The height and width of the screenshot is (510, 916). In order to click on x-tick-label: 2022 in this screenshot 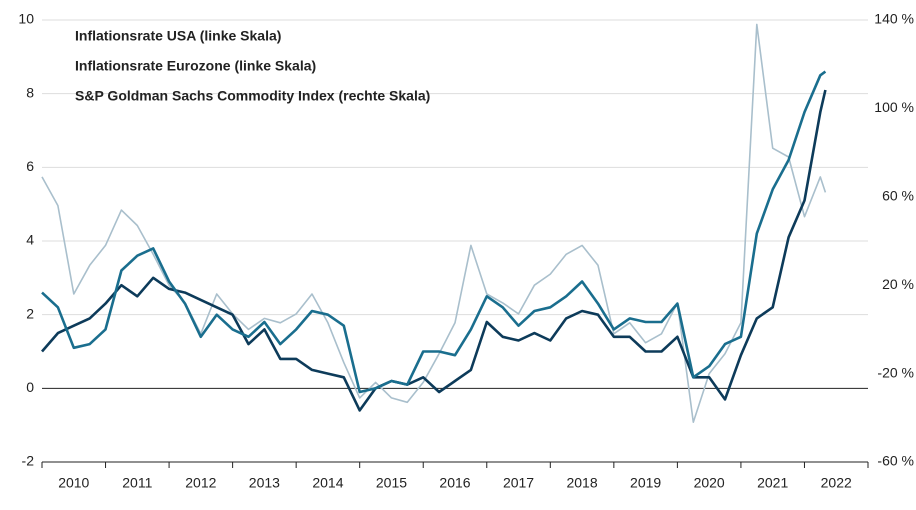, I will do `click(836, 483)`.